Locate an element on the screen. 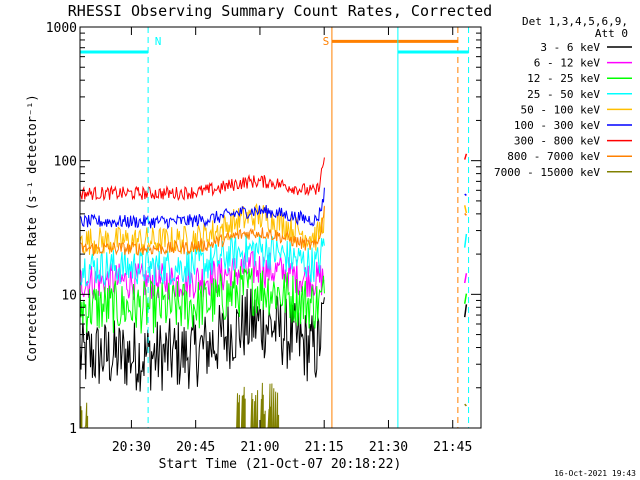 This screenshot has height=480, width=640. legend-entry-label: 25 - 50 keV is located at coordinates (563, 94).